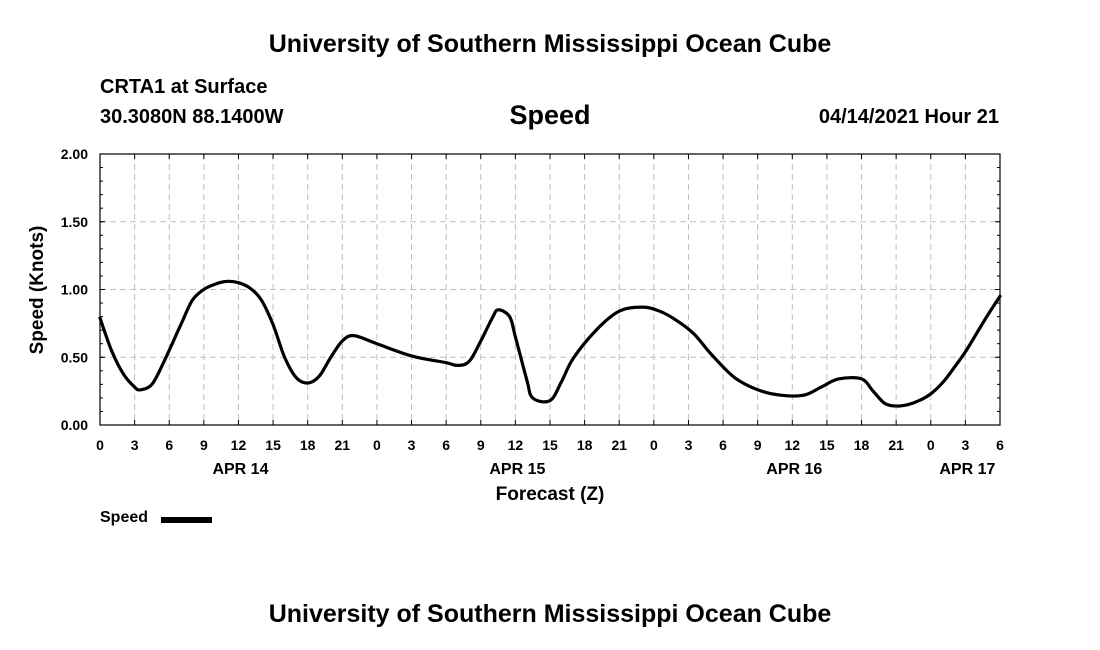  I want to click on chart-title: Speed, so click(550, 115).